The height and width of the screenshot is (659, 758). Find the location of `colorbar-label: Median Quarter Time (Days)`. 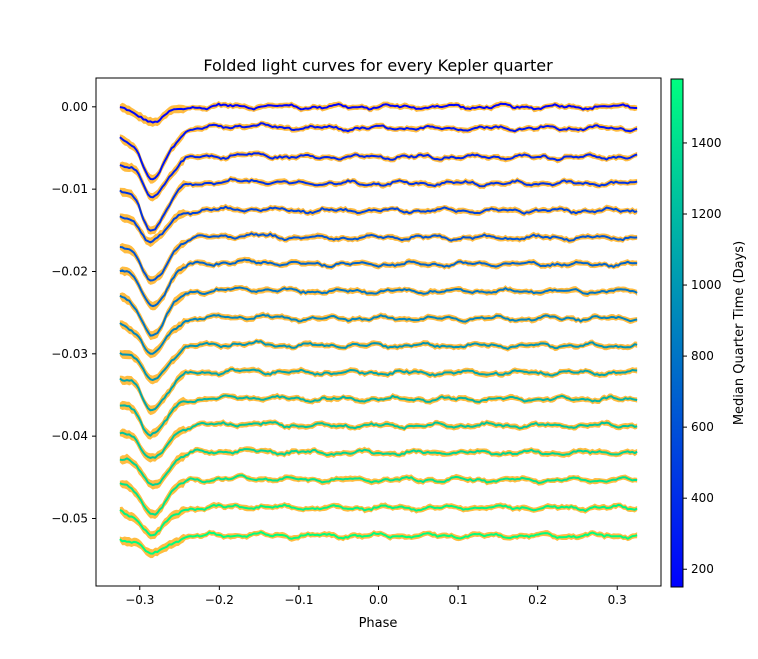

colorbar-label: Median Quarter Time (Days) is located at coordinates (739, 333).